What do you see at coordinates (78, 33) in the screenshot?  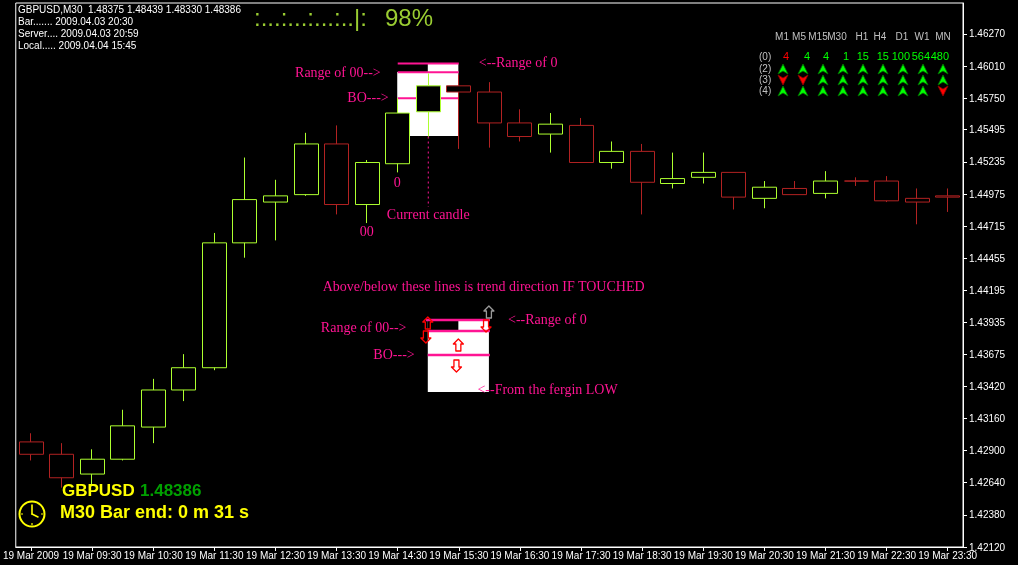 I see `annotation: Server.... 2009.04.03 20:59` at bounding box center [78, 33].